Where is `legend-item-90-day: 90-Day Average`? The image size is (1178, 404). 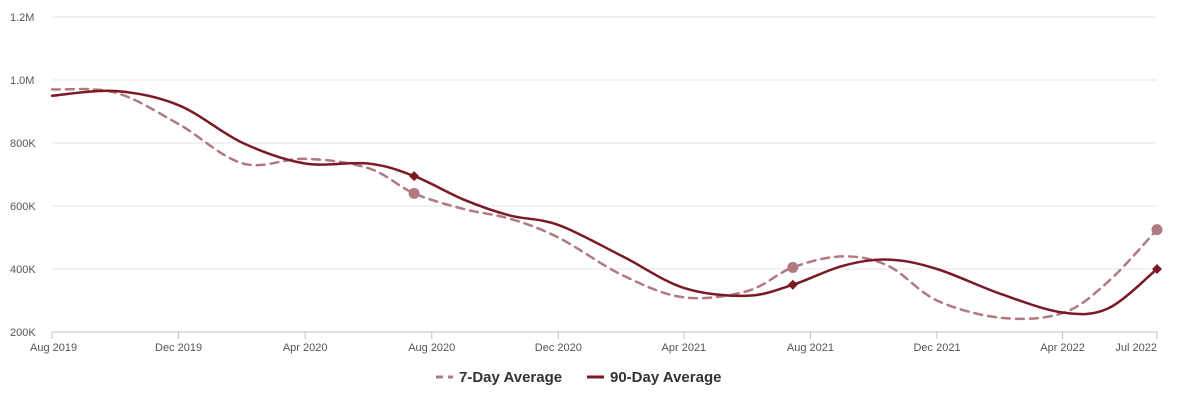 legend-item-90-day: 90-Day Average is located at coordinates (654, 377).